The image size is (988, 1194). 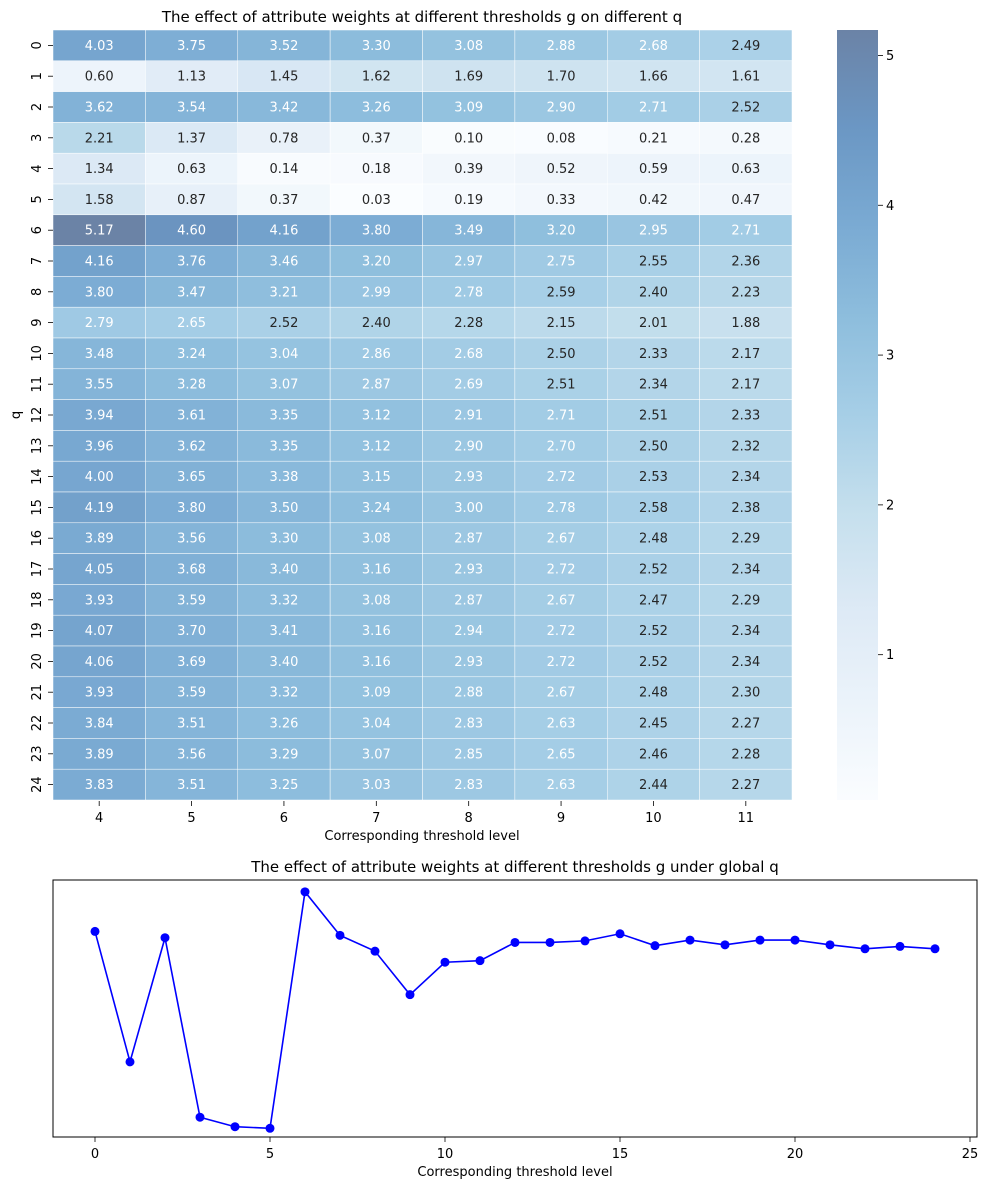 I want to click on heatmap-cell-label: 0.52, so click(x=561, y=169).